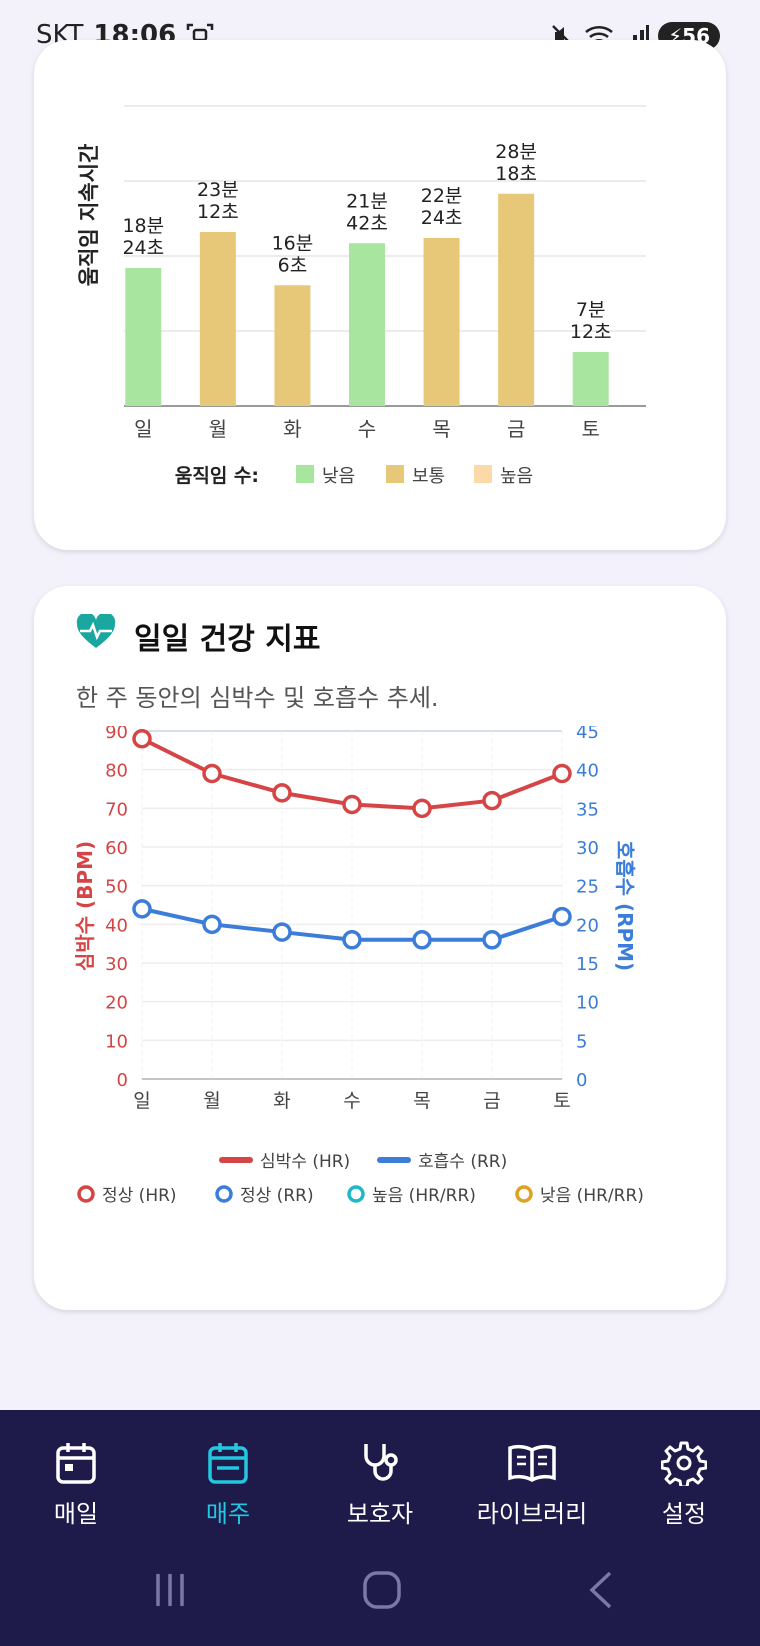 Image resolution: width=760 pixels, height=1646 pixels. Describe the element at coordinates (116, 887) in the screenshot. I see `y-left-tick-5: 50` at that location.